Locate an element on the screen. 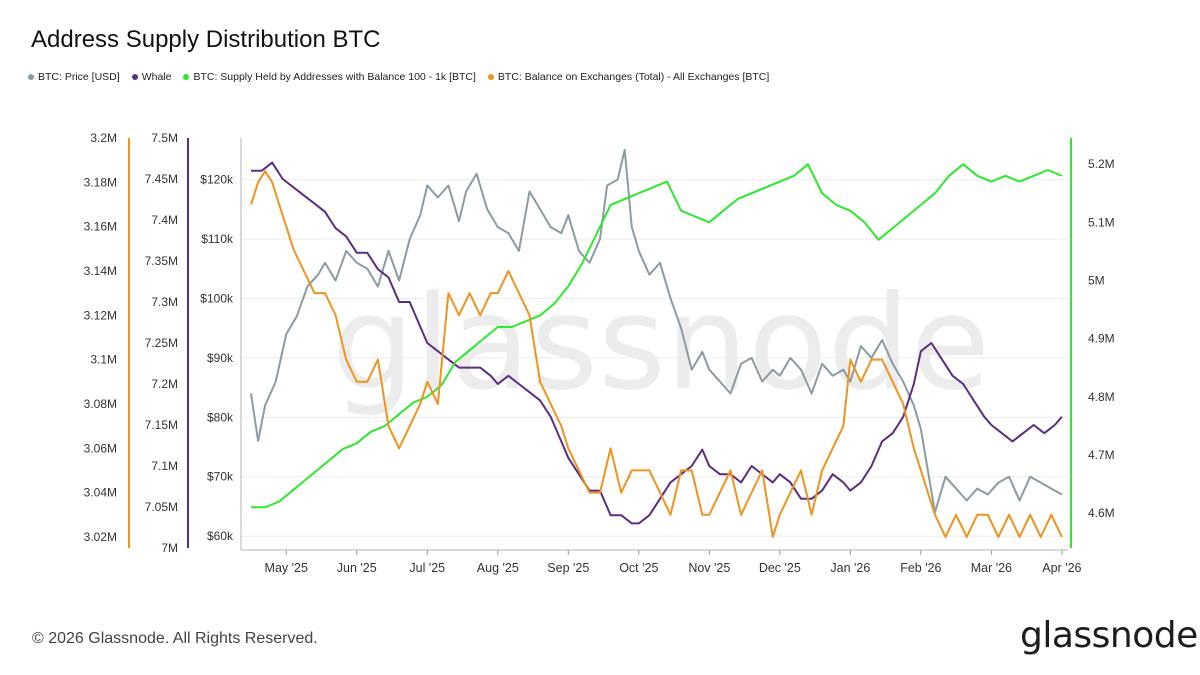  copyright-footer: © 2026 Glassnode. All Rights Reserved. is located at coordinates (175, 638).